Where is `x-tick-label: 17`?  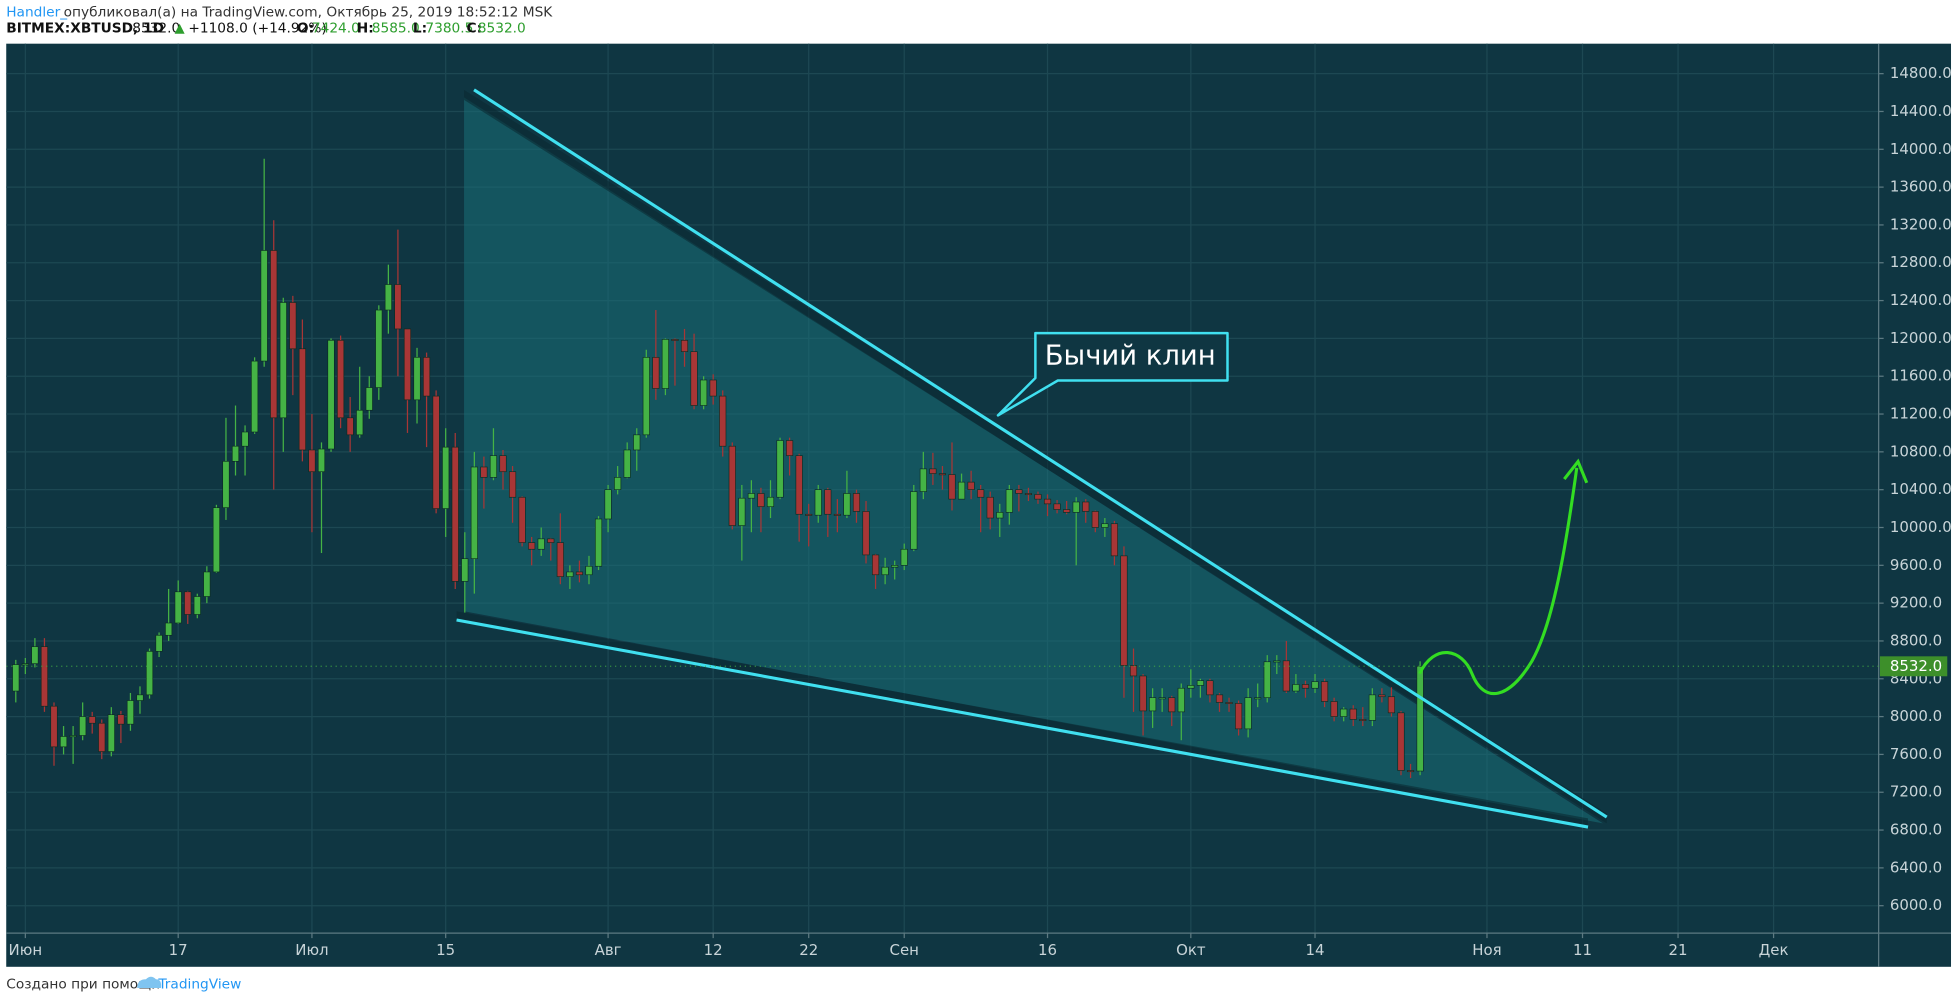
x-tick-label: 17 is located at coordinates (178, 950).